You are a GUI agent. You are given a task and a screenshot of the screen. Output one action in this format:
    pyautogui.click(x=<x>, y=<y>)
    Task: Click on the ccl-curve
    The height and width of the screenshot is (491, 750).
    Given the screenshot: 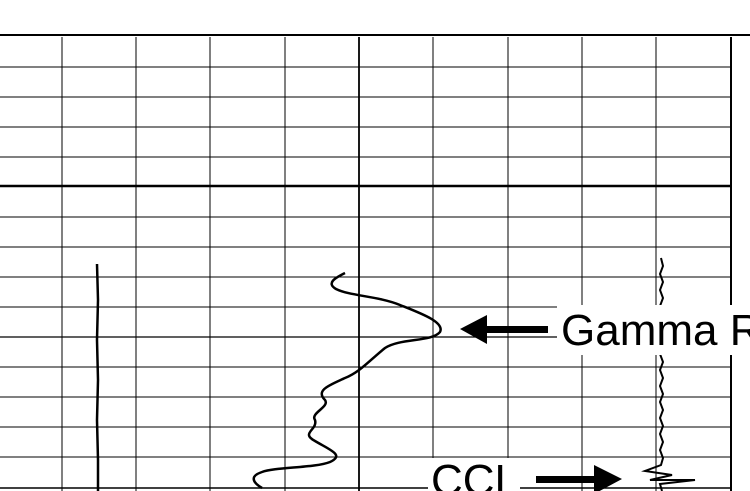 What is the action you would take?
    pyautogui.click(x=668, y=374)
    